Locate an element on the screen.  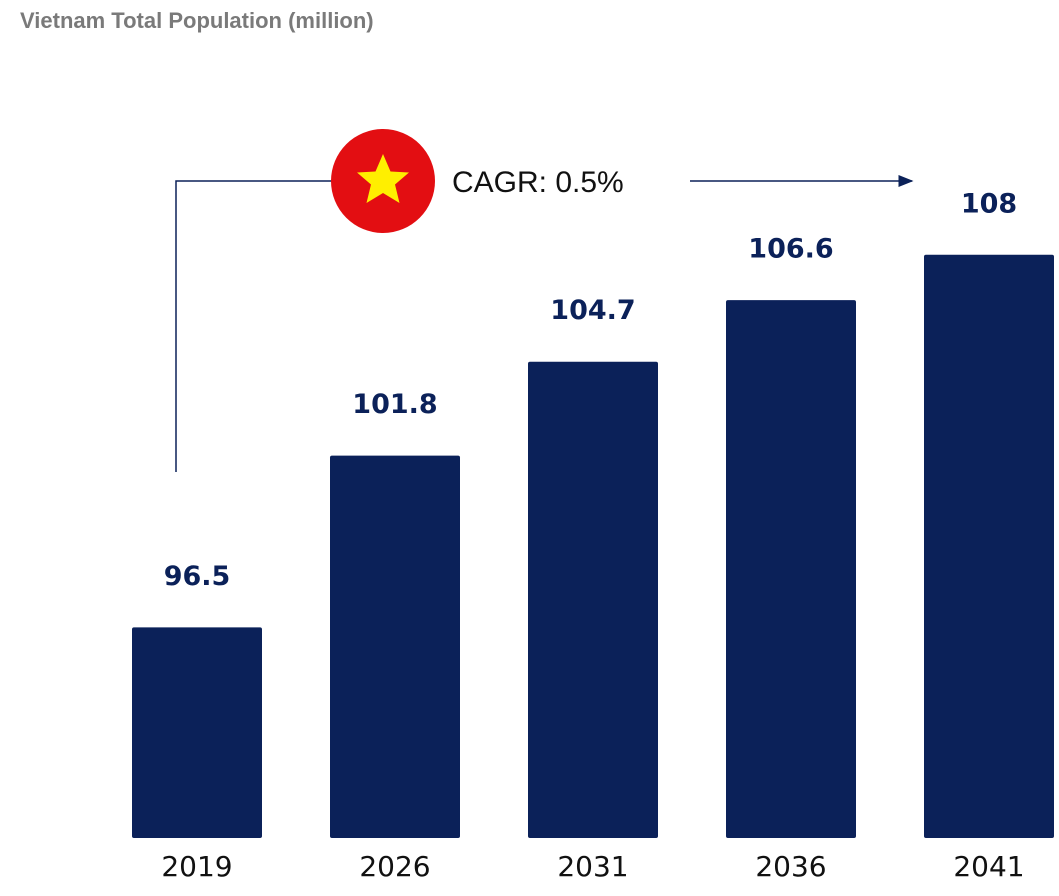
flag-star is located at coordinates (383, 178).